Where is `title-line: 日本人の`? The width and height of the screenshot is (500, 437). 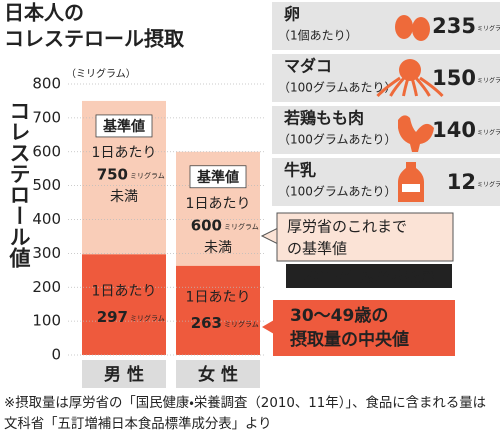
title-line: 日本人の is located at coordinates (44, 13).